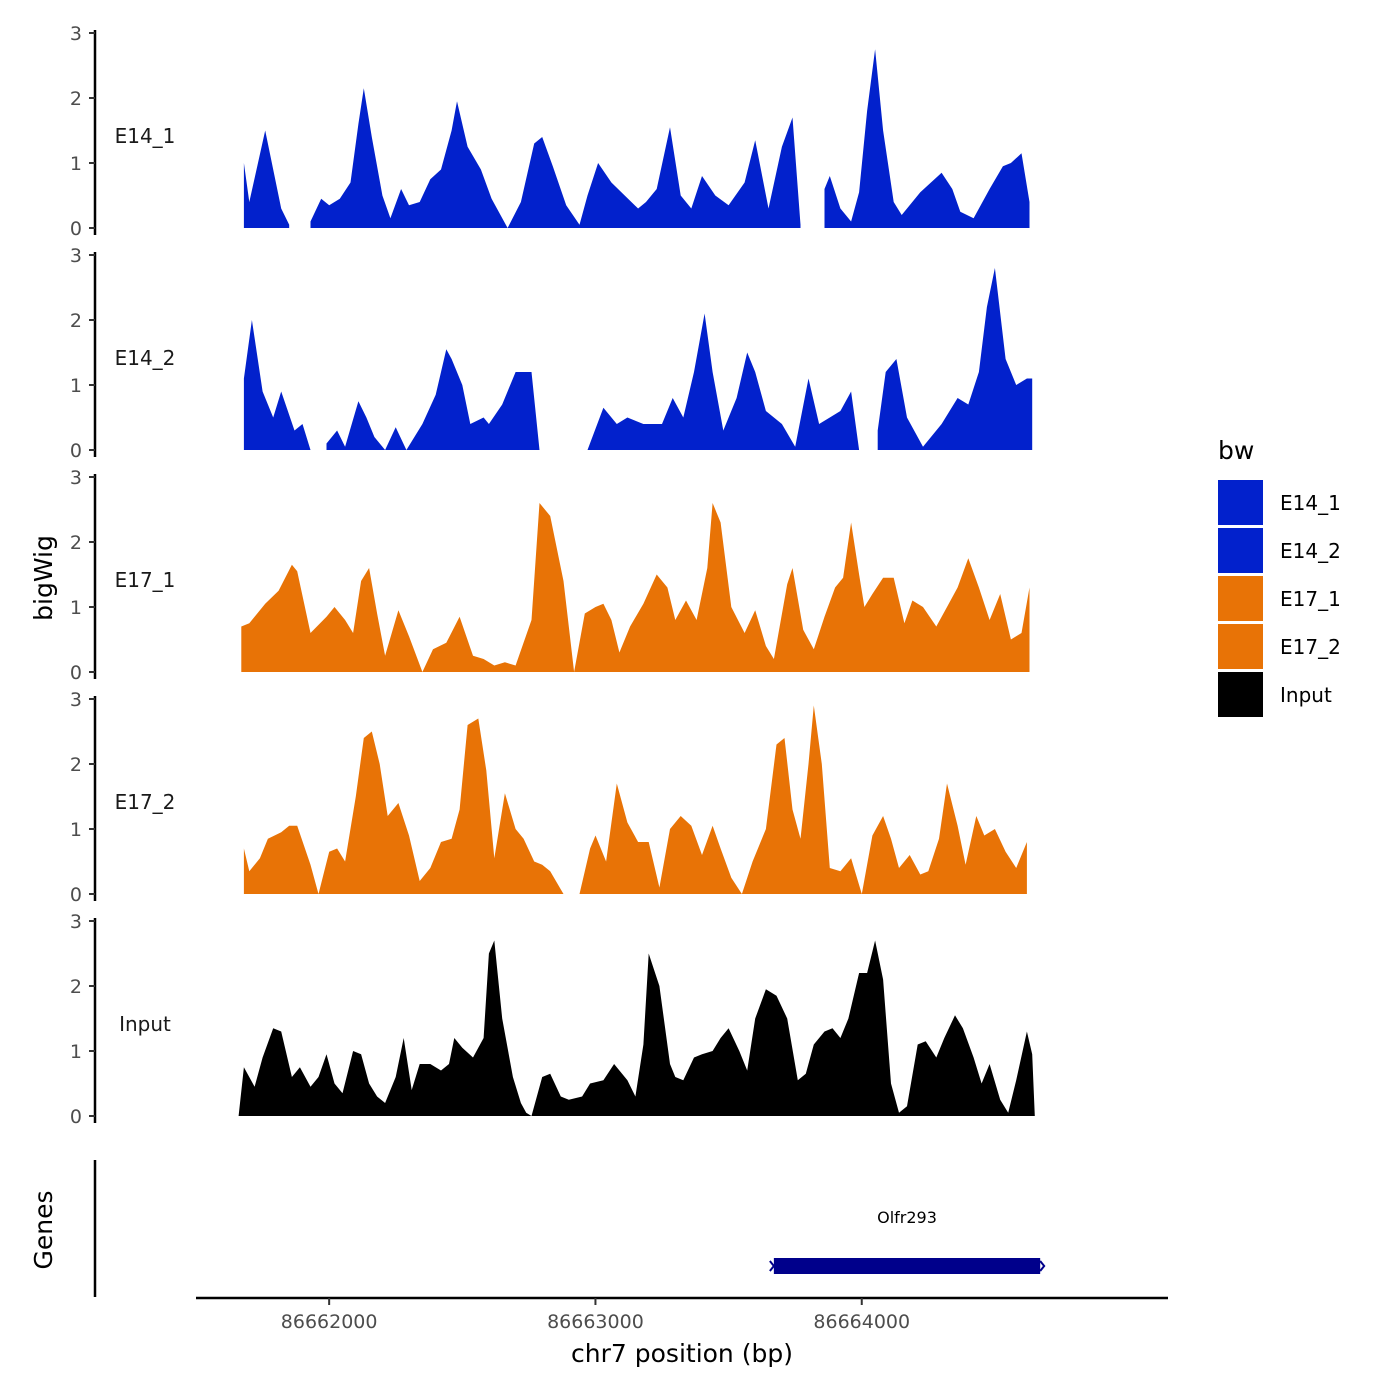  I want to click on legend-label: E17_2, so click(1310, 647).